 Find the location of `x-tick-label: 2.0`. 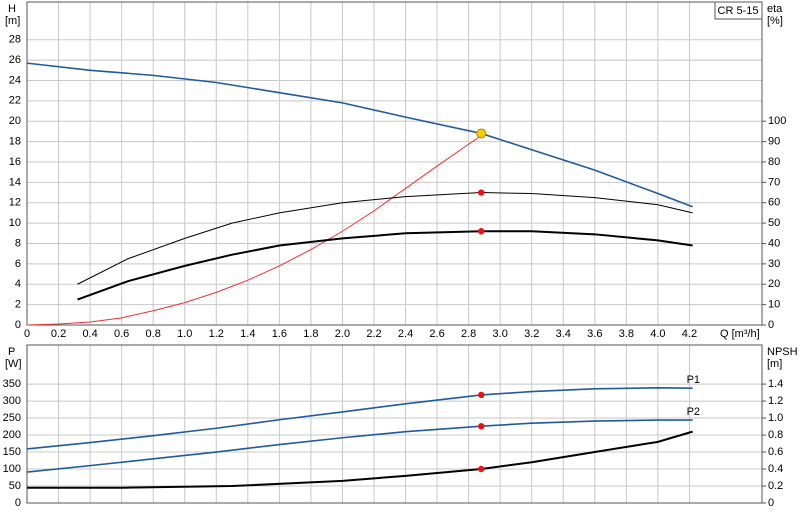

x-tick-label: 2.0 is located at coordinates (342, 334).